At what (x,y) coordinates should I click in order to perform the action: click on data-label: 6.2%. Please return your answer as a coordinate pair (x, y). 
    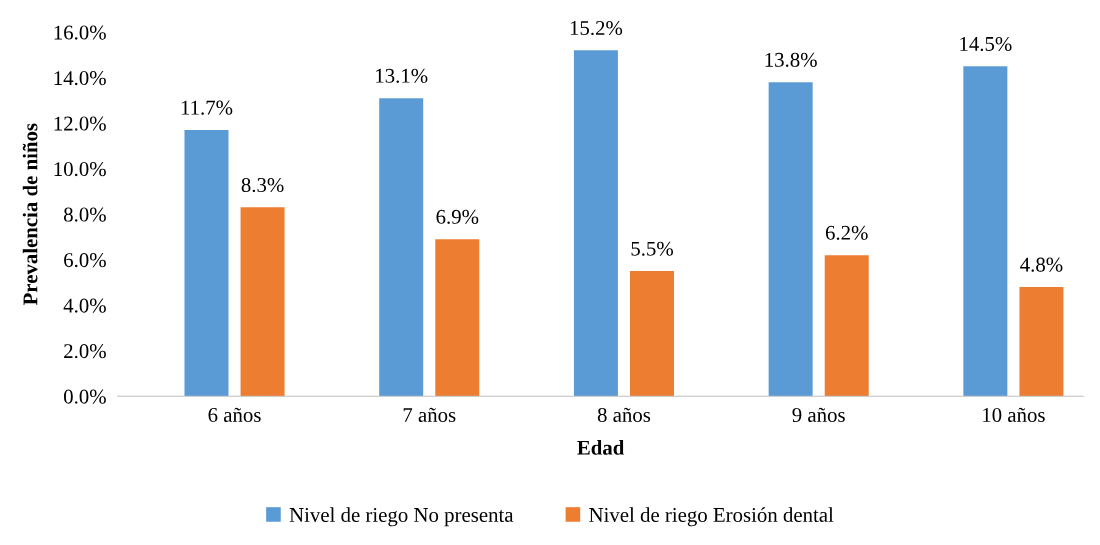
    Looking at the image, I should click on (846, 232).